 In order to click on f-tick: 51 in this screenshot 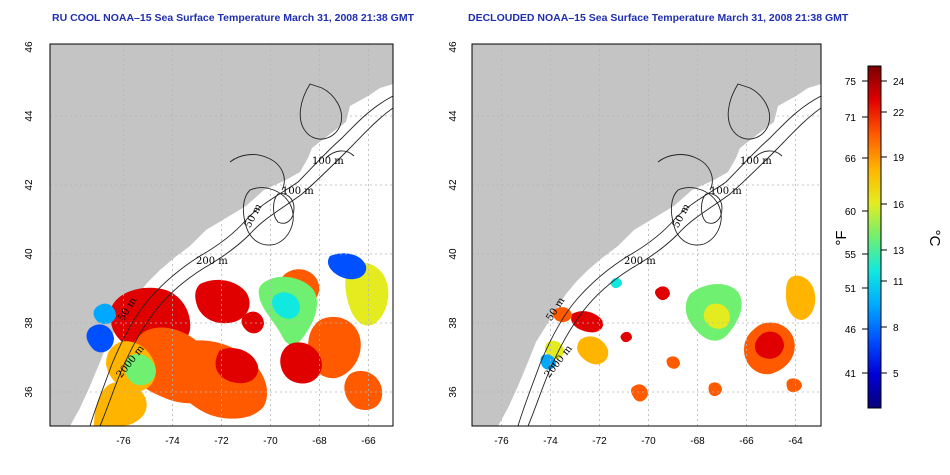, I will do `click(851, 289)`.